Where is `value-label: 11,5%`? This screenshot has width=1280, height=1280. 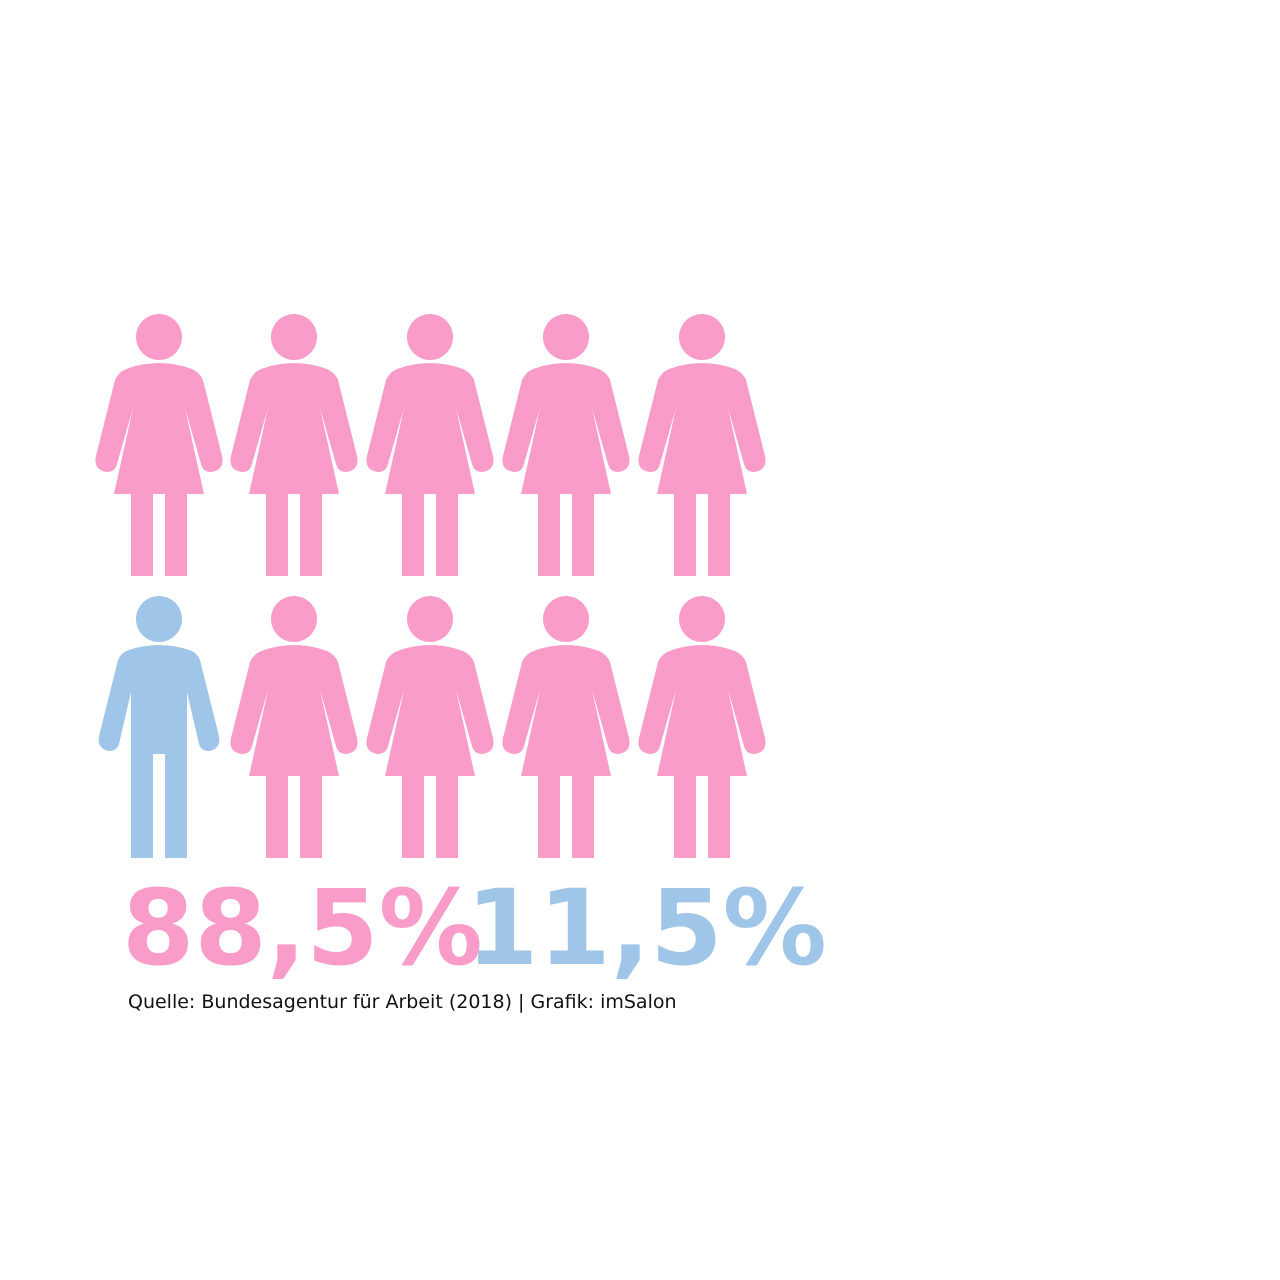
value-label: 11,5% is located at coordinates (646, 928).